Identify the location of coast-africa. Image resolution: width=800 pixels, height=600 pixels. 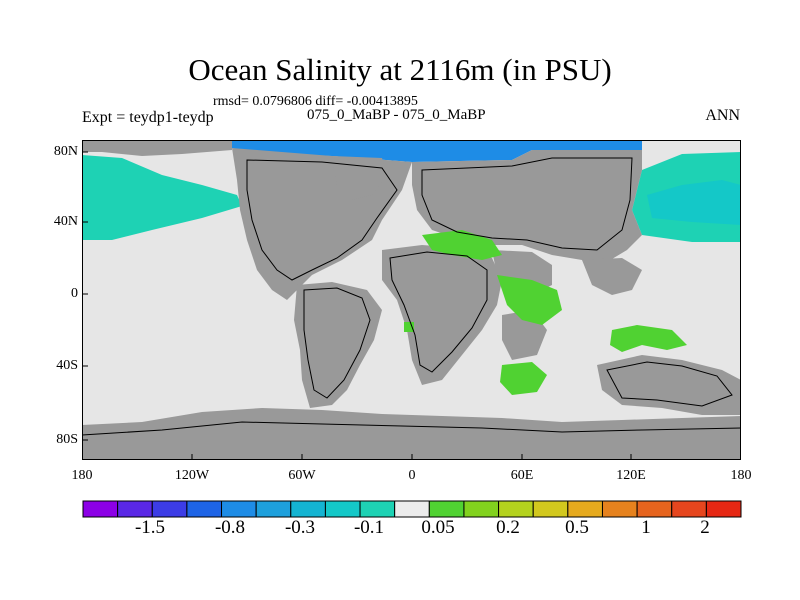
(438, 312).